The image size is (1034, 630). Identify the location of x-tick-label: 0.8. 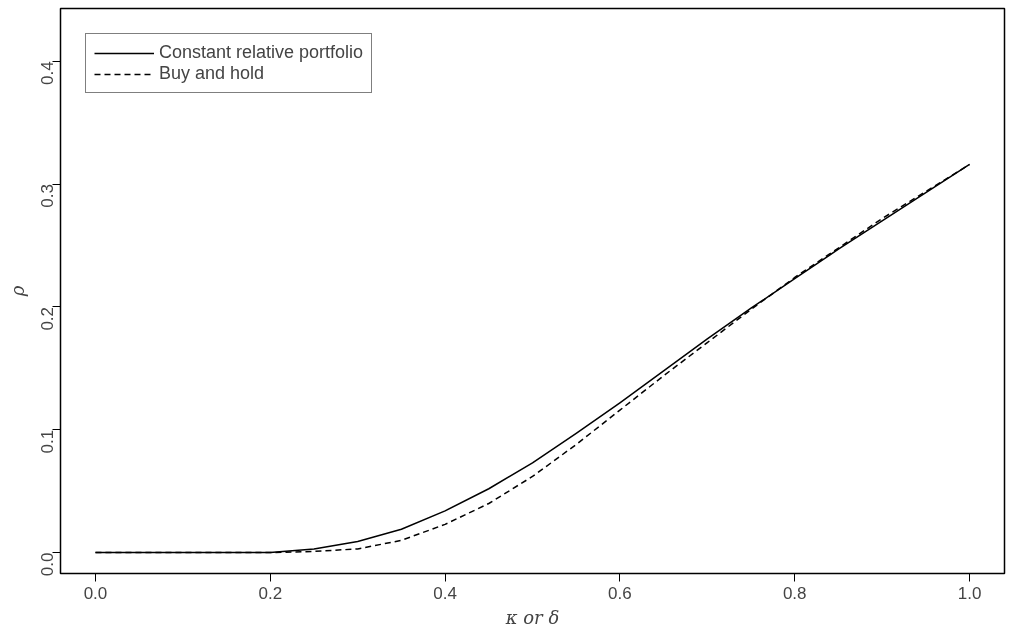
(794, 593).